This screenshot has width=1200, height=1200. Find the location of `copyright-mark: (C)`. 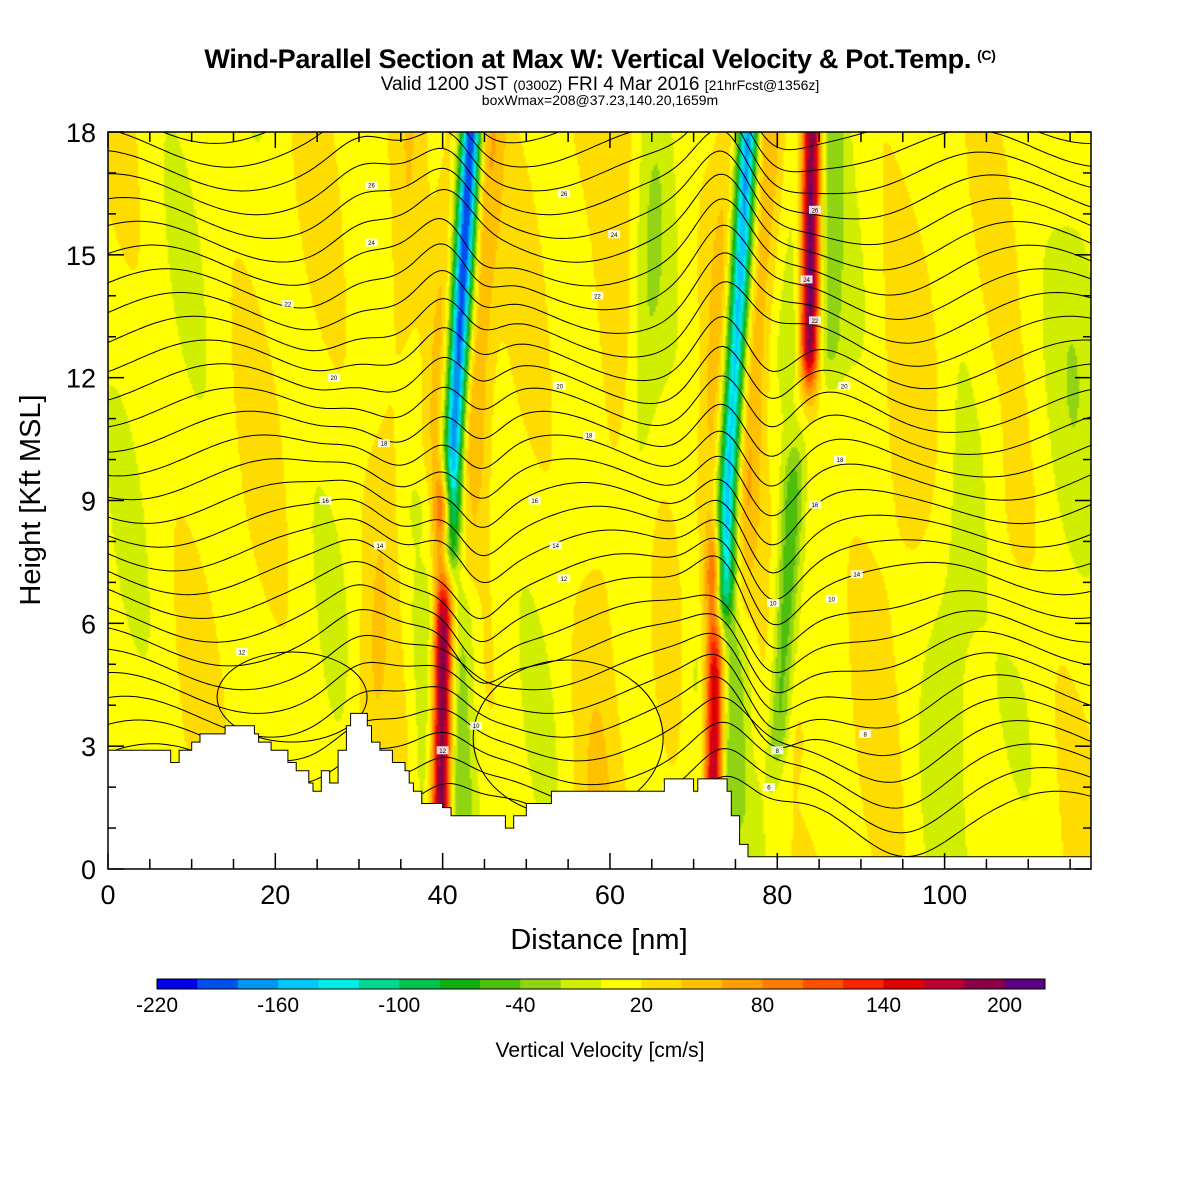

copyright-mark: (C) is located at coordinates (986, 55).